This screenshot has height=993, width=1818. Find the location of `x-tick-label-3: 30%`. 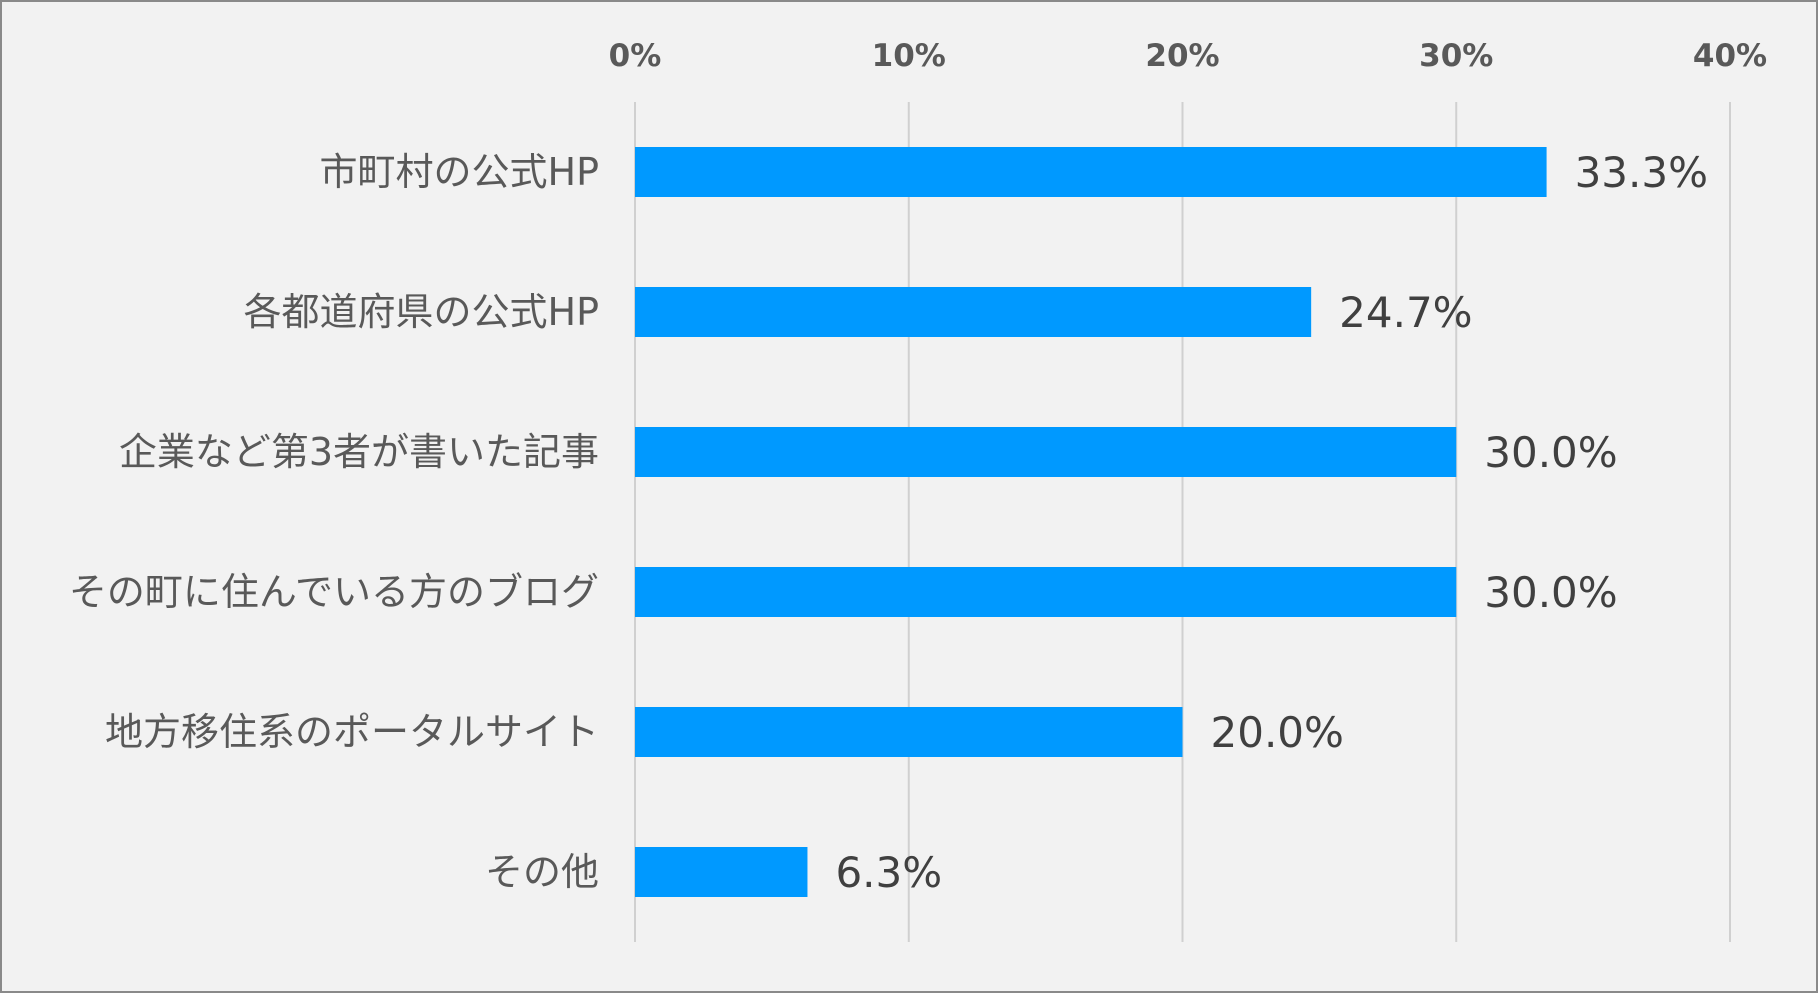

x-tick-label-3: 30% is located at coordinates (1456, 56).